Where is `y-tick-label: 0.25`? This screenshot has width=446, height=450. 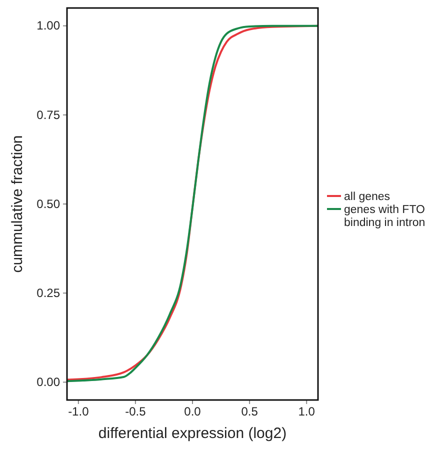
y-tick-label: 0.25 is located at coordinates (48, 293).